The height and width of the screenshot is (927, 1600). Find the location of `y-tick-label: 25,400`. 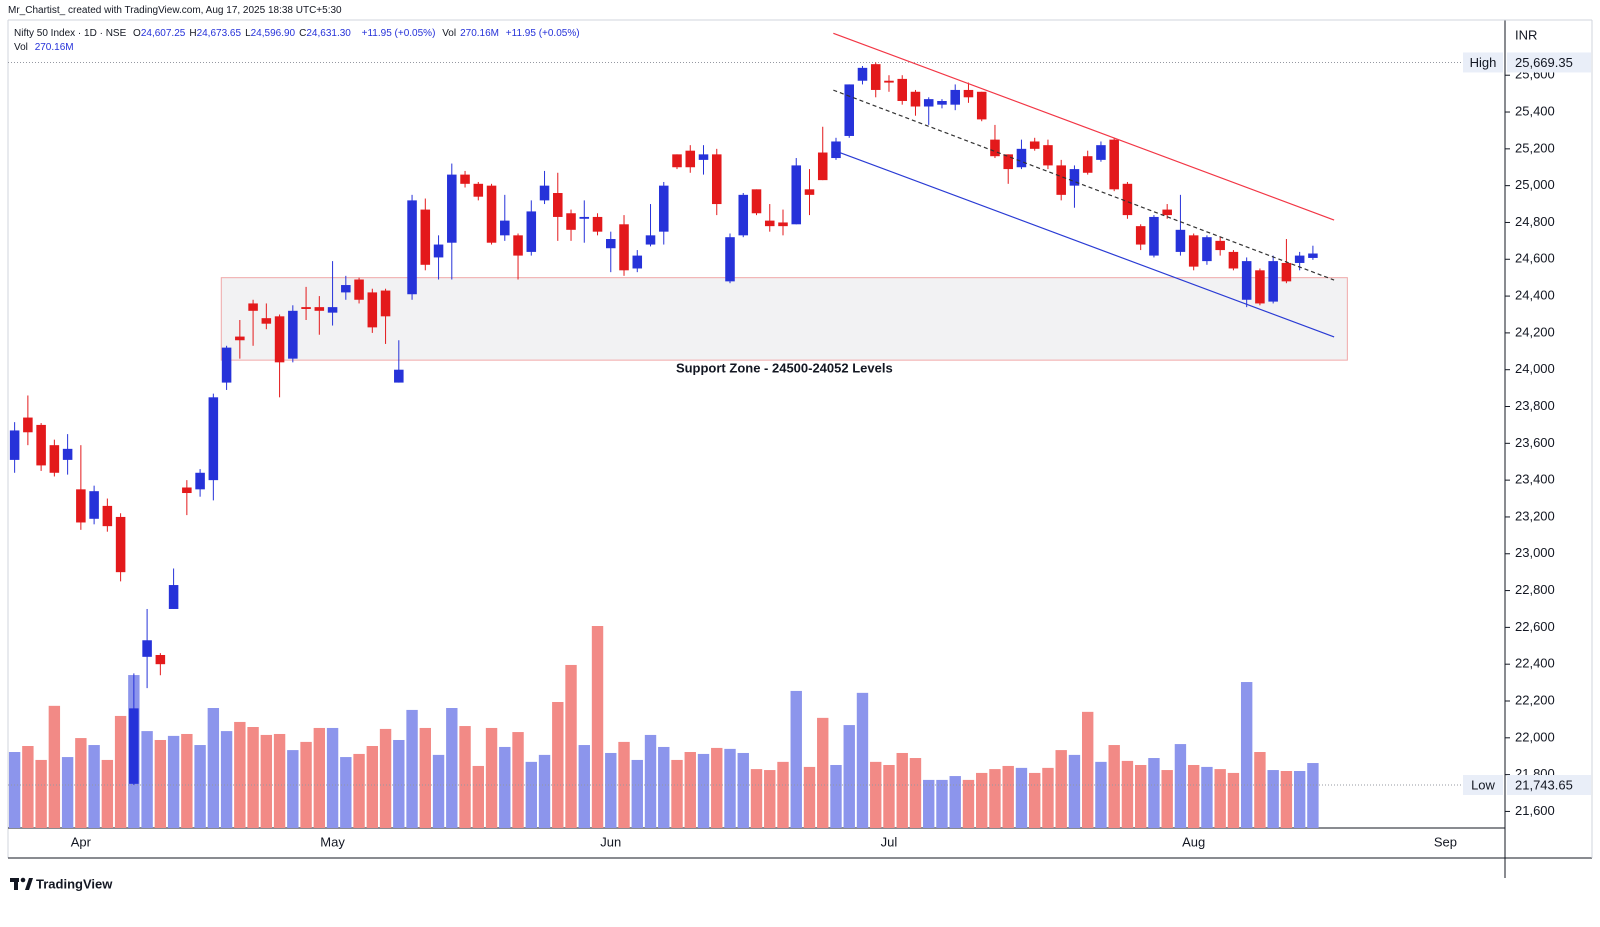

y-tick-label: 25,400 is located at coordinates (1535, 110).